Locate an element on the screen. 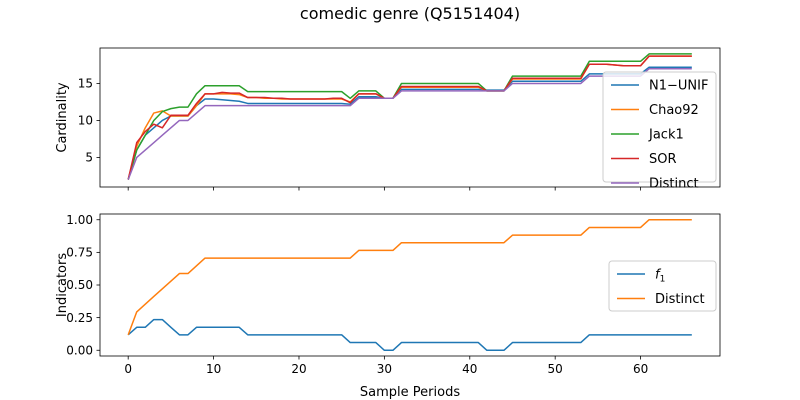  figure-title: comedic genre (Q5151404) is located at coordinates (410, 13).